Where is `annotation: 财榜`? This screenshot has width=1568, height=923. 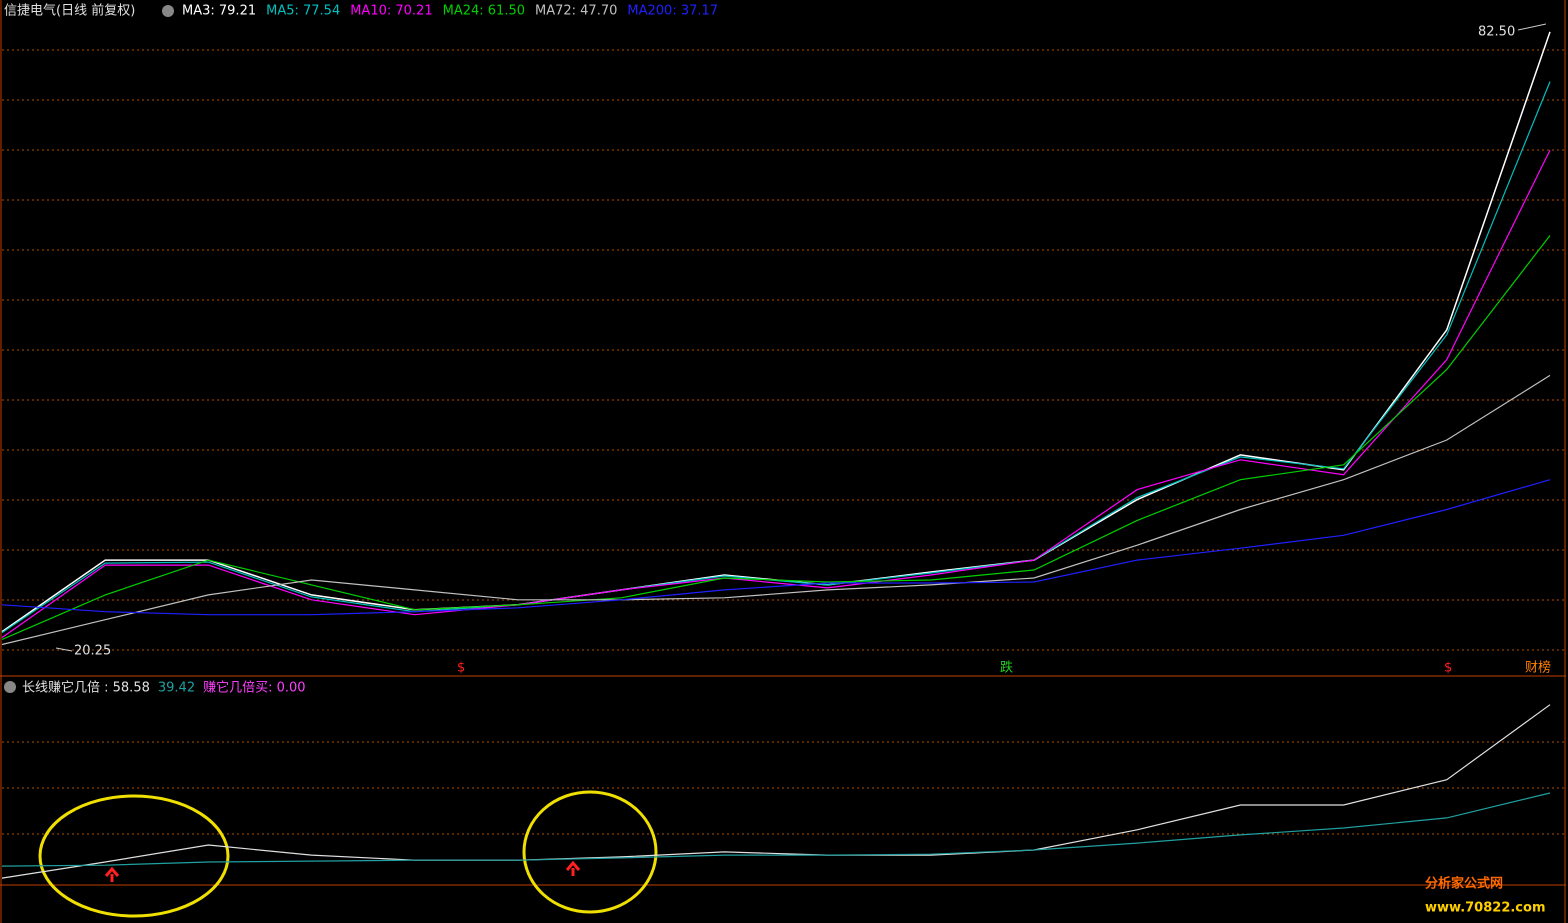
annotation: 财榜 is located at coordinates (1538, 668).